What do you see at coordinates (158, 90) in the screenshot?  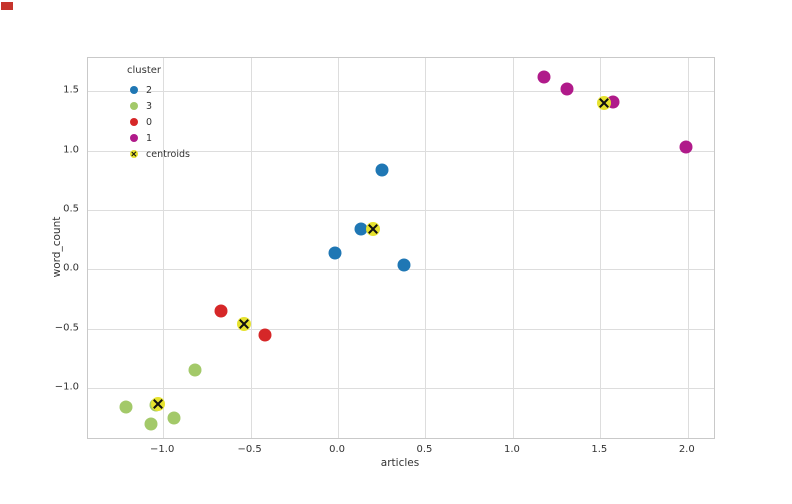 I see `legend-item: 2` at bounding box center [158, 90].